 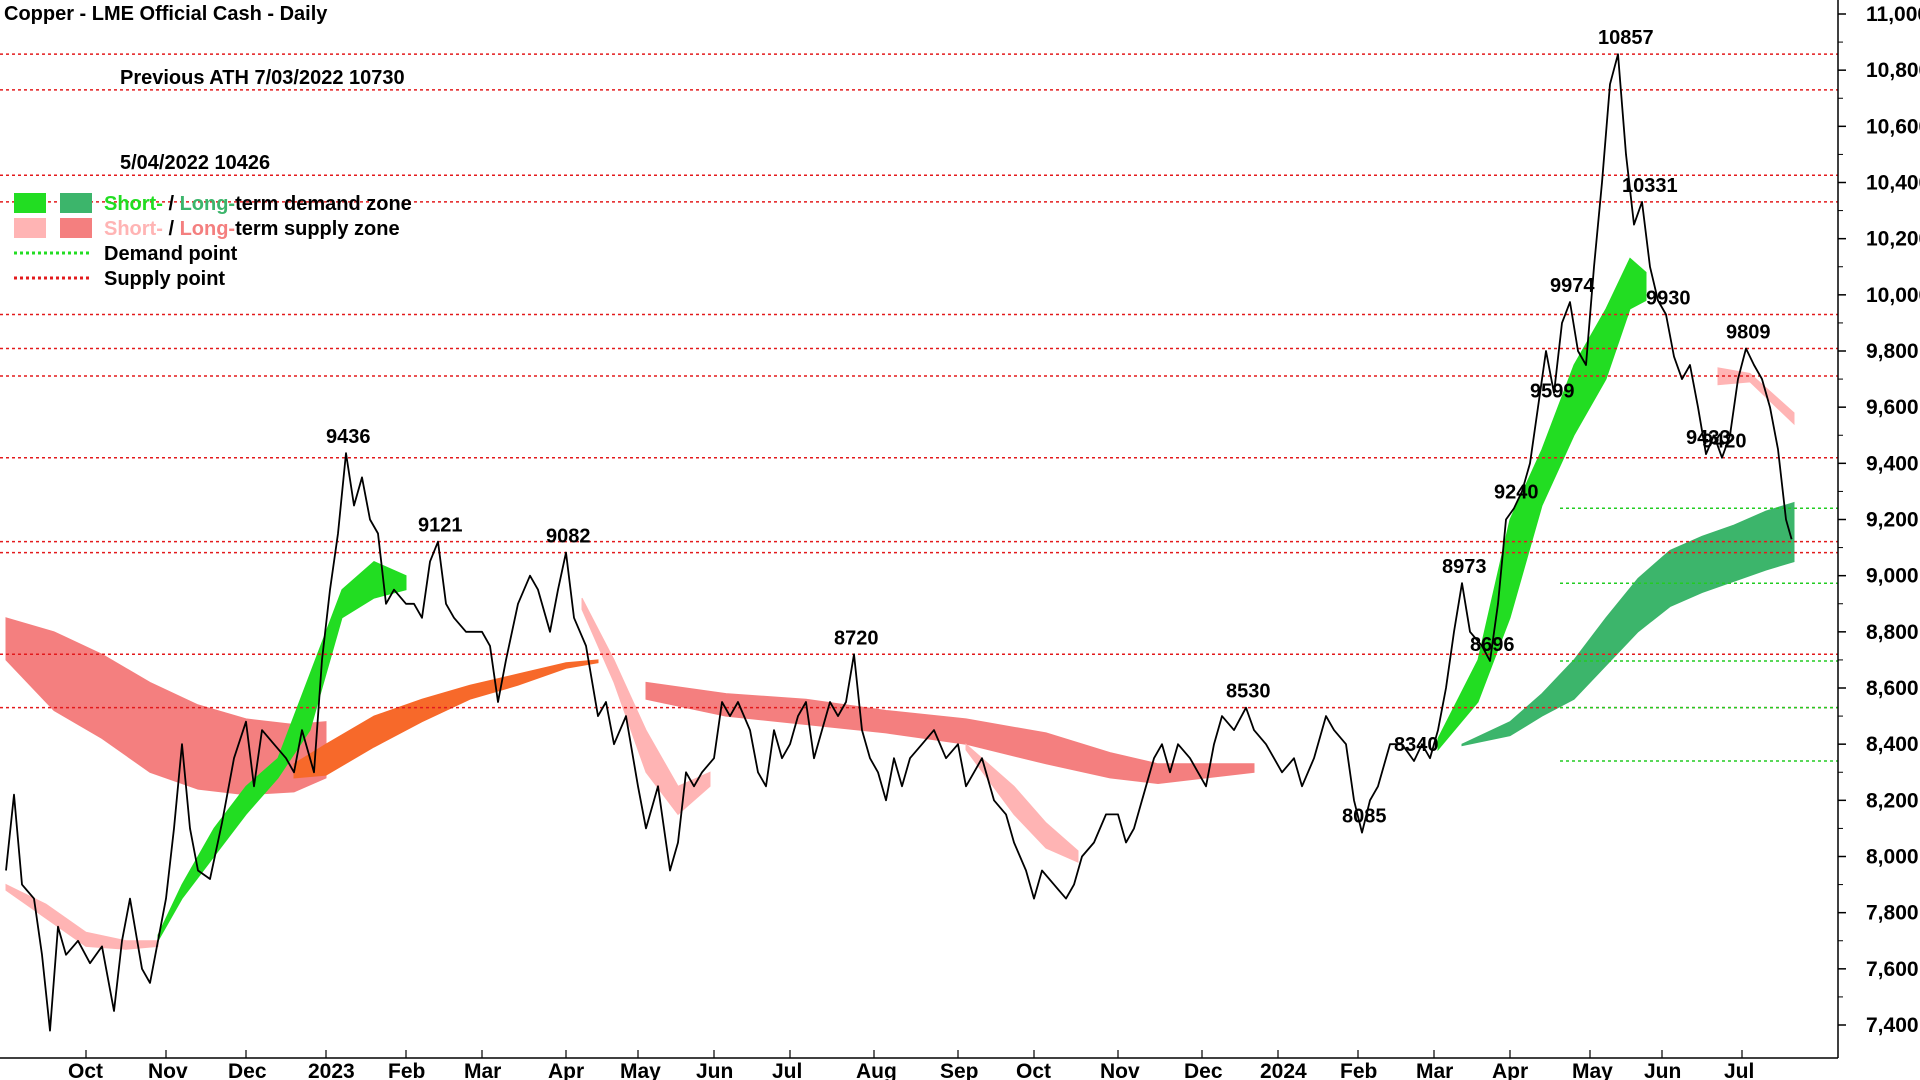 I want to click on y-tick-label: 9,200, so click(x=1892, y=520).